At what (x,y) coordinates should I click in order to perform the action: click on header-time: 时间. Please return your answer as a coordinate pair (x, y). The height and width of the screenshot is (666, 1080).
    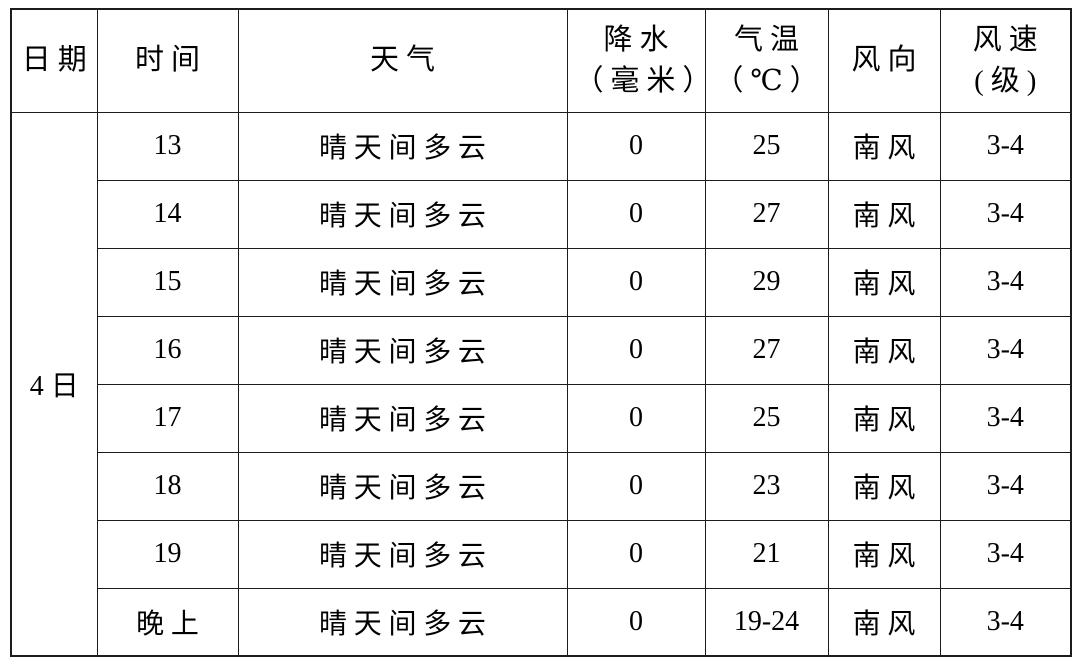
    Looking at the image, I should click on (167, 60).